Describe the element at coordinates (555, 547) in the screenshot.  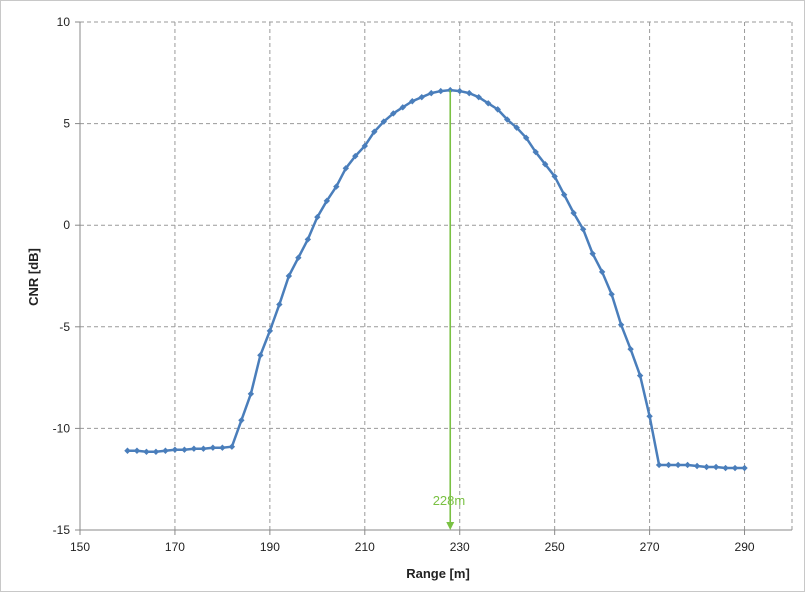
I see `x-tick-label: 250` at that location.